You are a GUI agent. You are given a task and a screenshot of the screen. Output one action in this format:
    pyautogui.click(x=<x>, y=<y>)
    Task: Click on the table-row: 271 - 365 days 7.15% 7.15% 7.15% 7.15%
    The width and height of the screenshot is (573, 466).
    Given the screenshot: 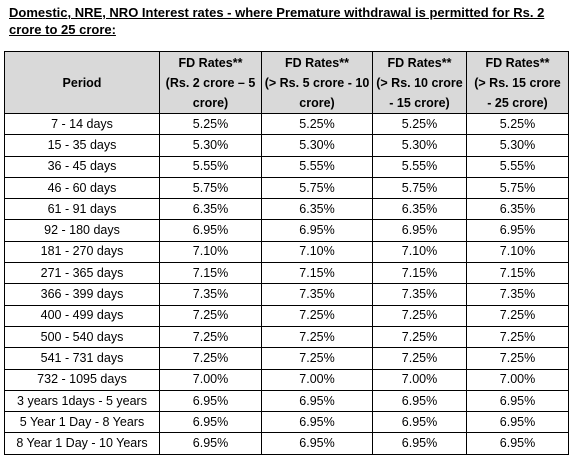 What is the action you would take?
    pyautogui.click(x=286, y=273)
    